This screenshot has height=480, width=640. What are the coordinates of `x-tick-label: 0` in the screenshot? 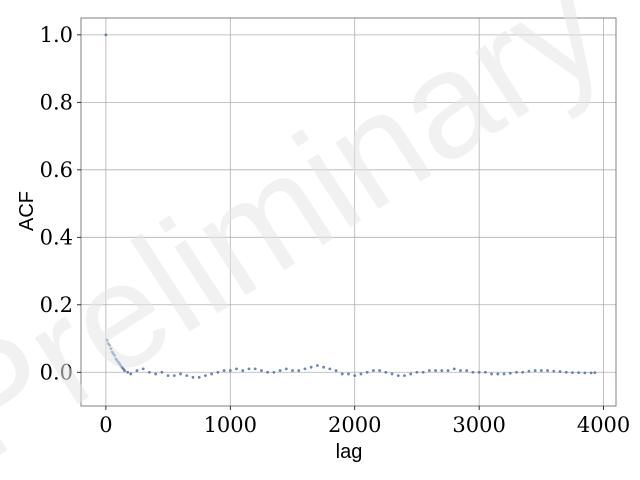 It's located at (105, 425).